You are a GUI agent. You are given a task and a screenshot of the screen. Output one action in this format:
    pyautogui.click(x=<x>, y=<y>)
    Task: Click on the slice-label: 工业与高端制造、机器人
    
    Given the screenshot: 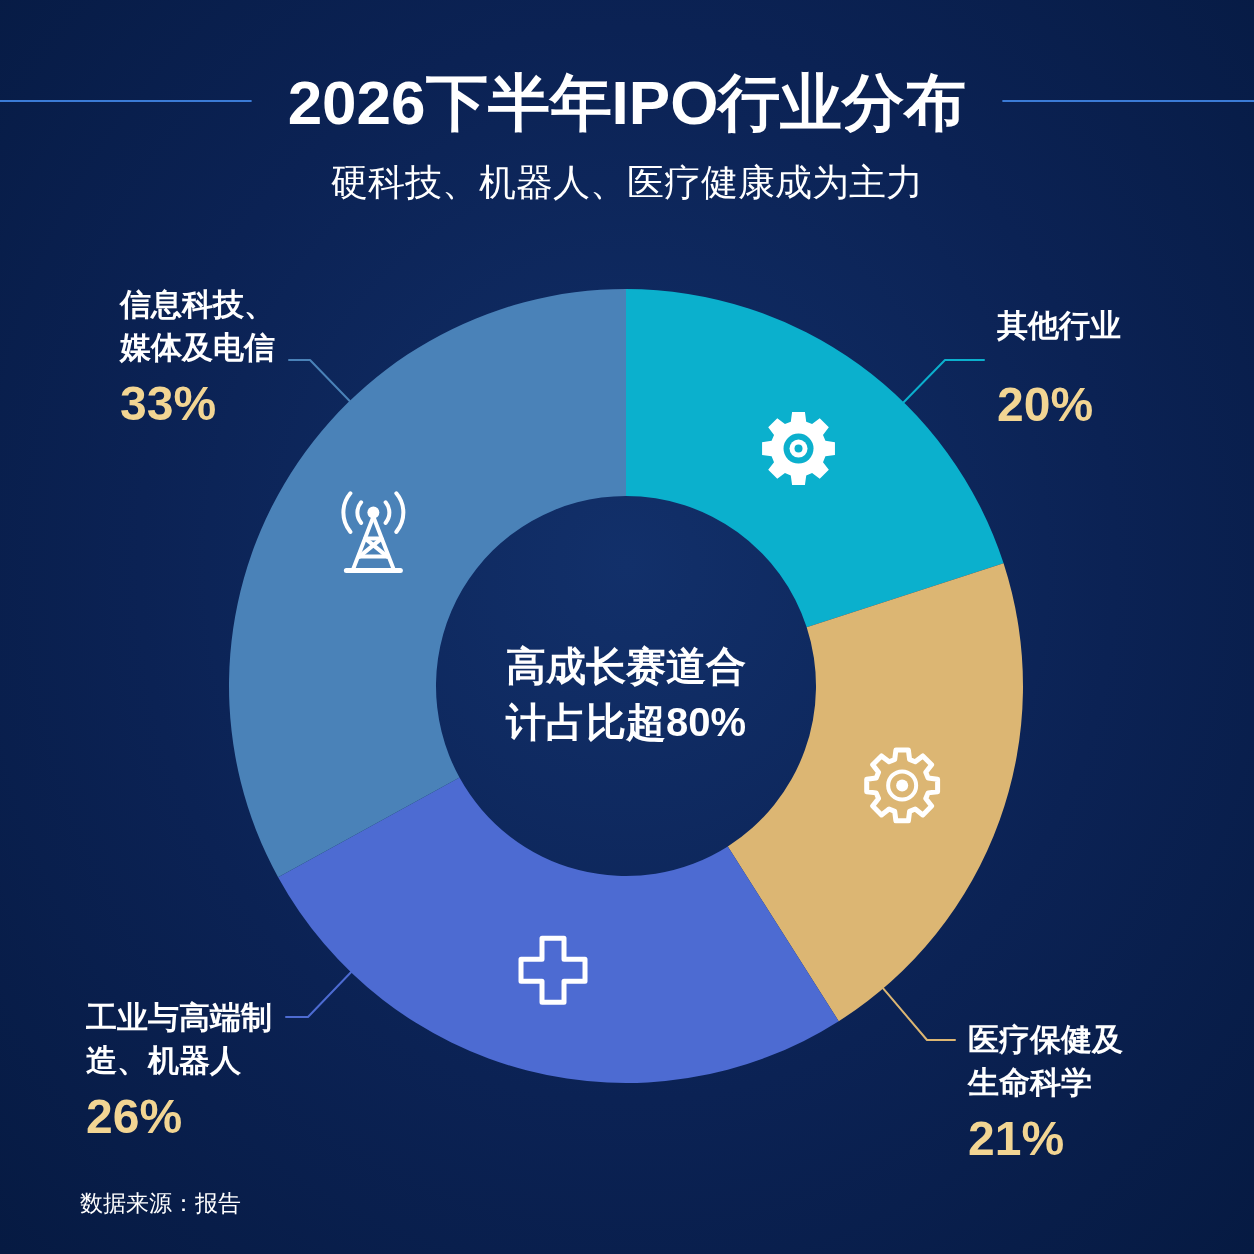 What is the action you would take?
    pyautogui.click(x=179, y=1039)
    